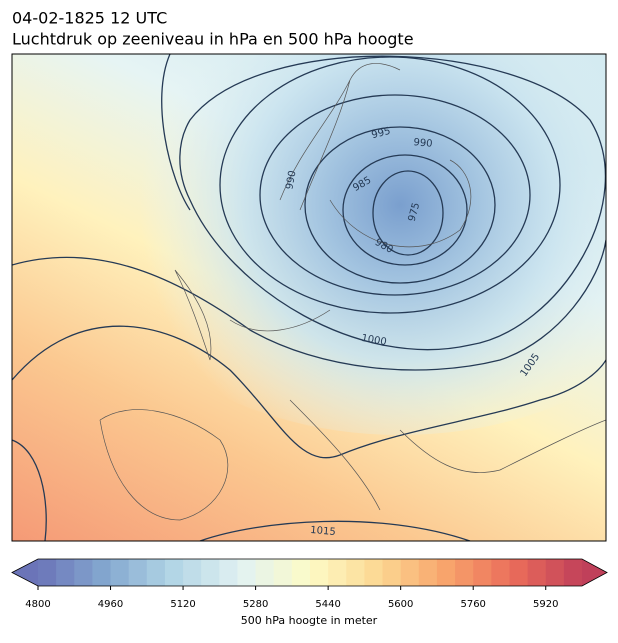  What do you see at coordinates (400, 604) in the screenshot?
I see `colorbar-tick-label: 5600` at bounding box center [400, 604].